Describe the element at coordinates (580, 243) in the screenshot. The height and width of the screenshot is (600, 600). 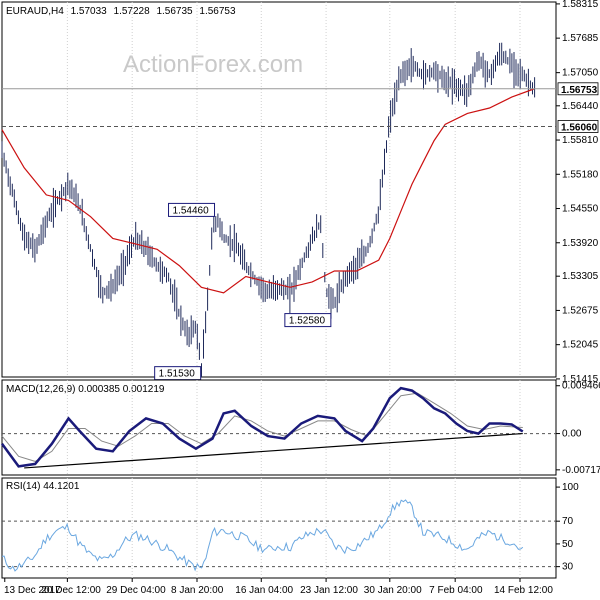
I see `price-tick-label: 1.53920` at that location.